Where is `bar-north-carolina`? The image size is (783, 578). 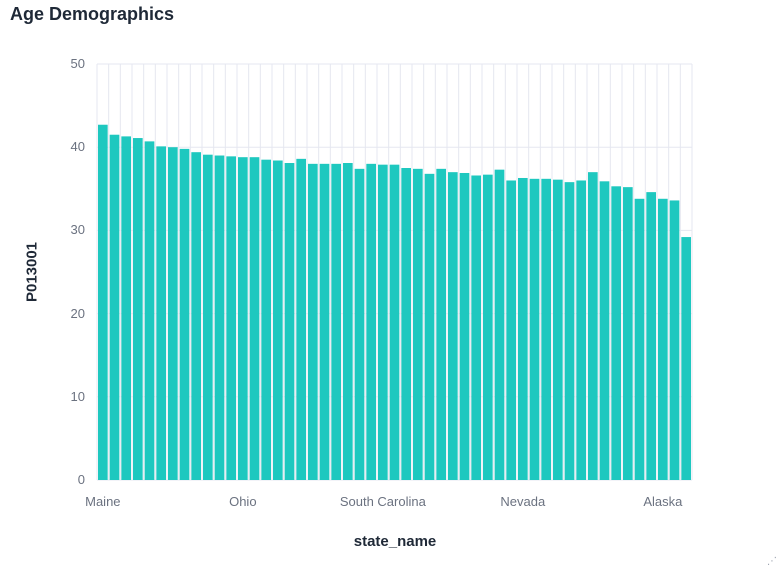 bar-north-carolina is located at coordinates (441, 324).